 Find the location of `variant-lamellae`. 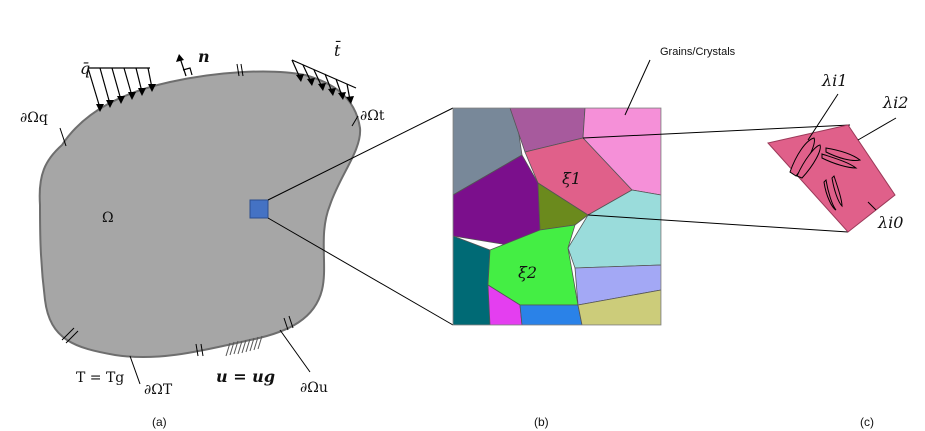

variant-lamellae is located at coordinates (825, 174).